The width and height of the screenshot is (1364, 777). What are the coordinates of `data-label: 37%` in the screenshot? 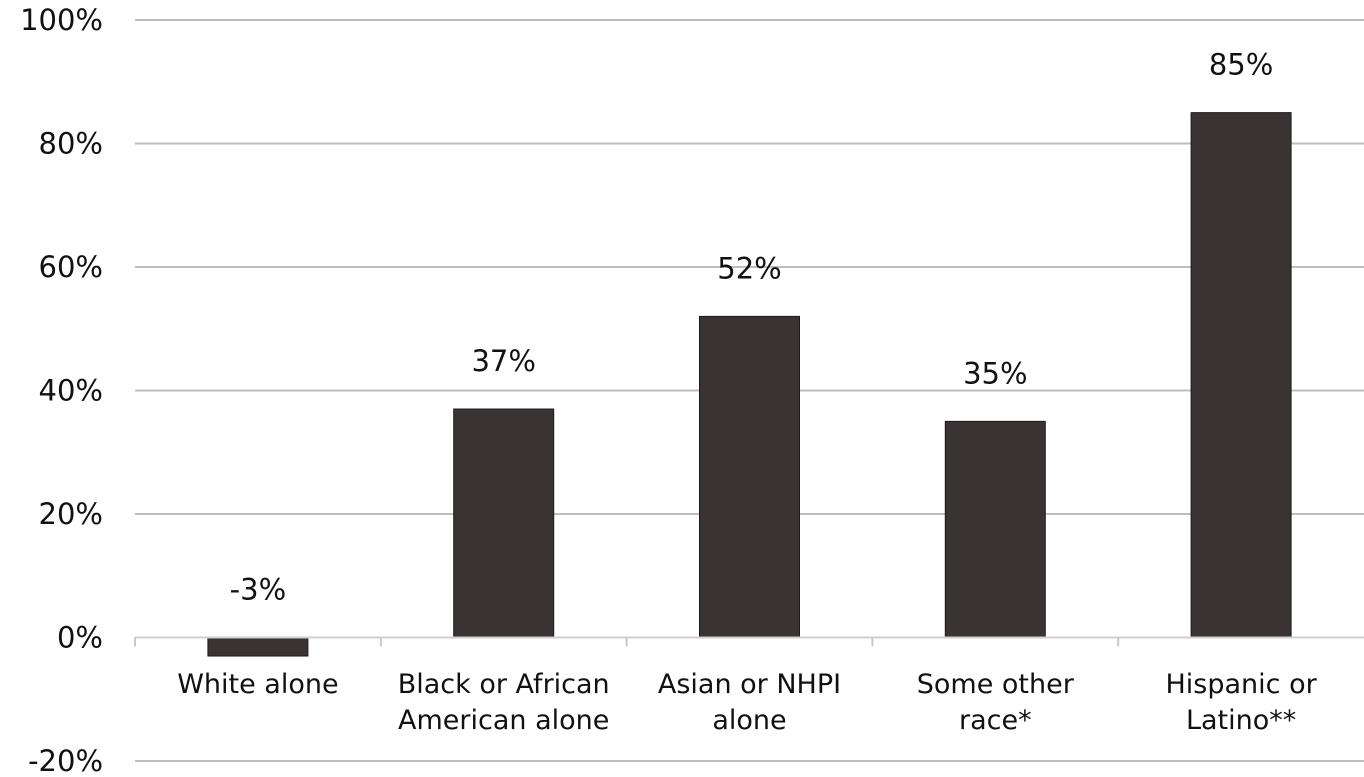 It's located at (503, 361).